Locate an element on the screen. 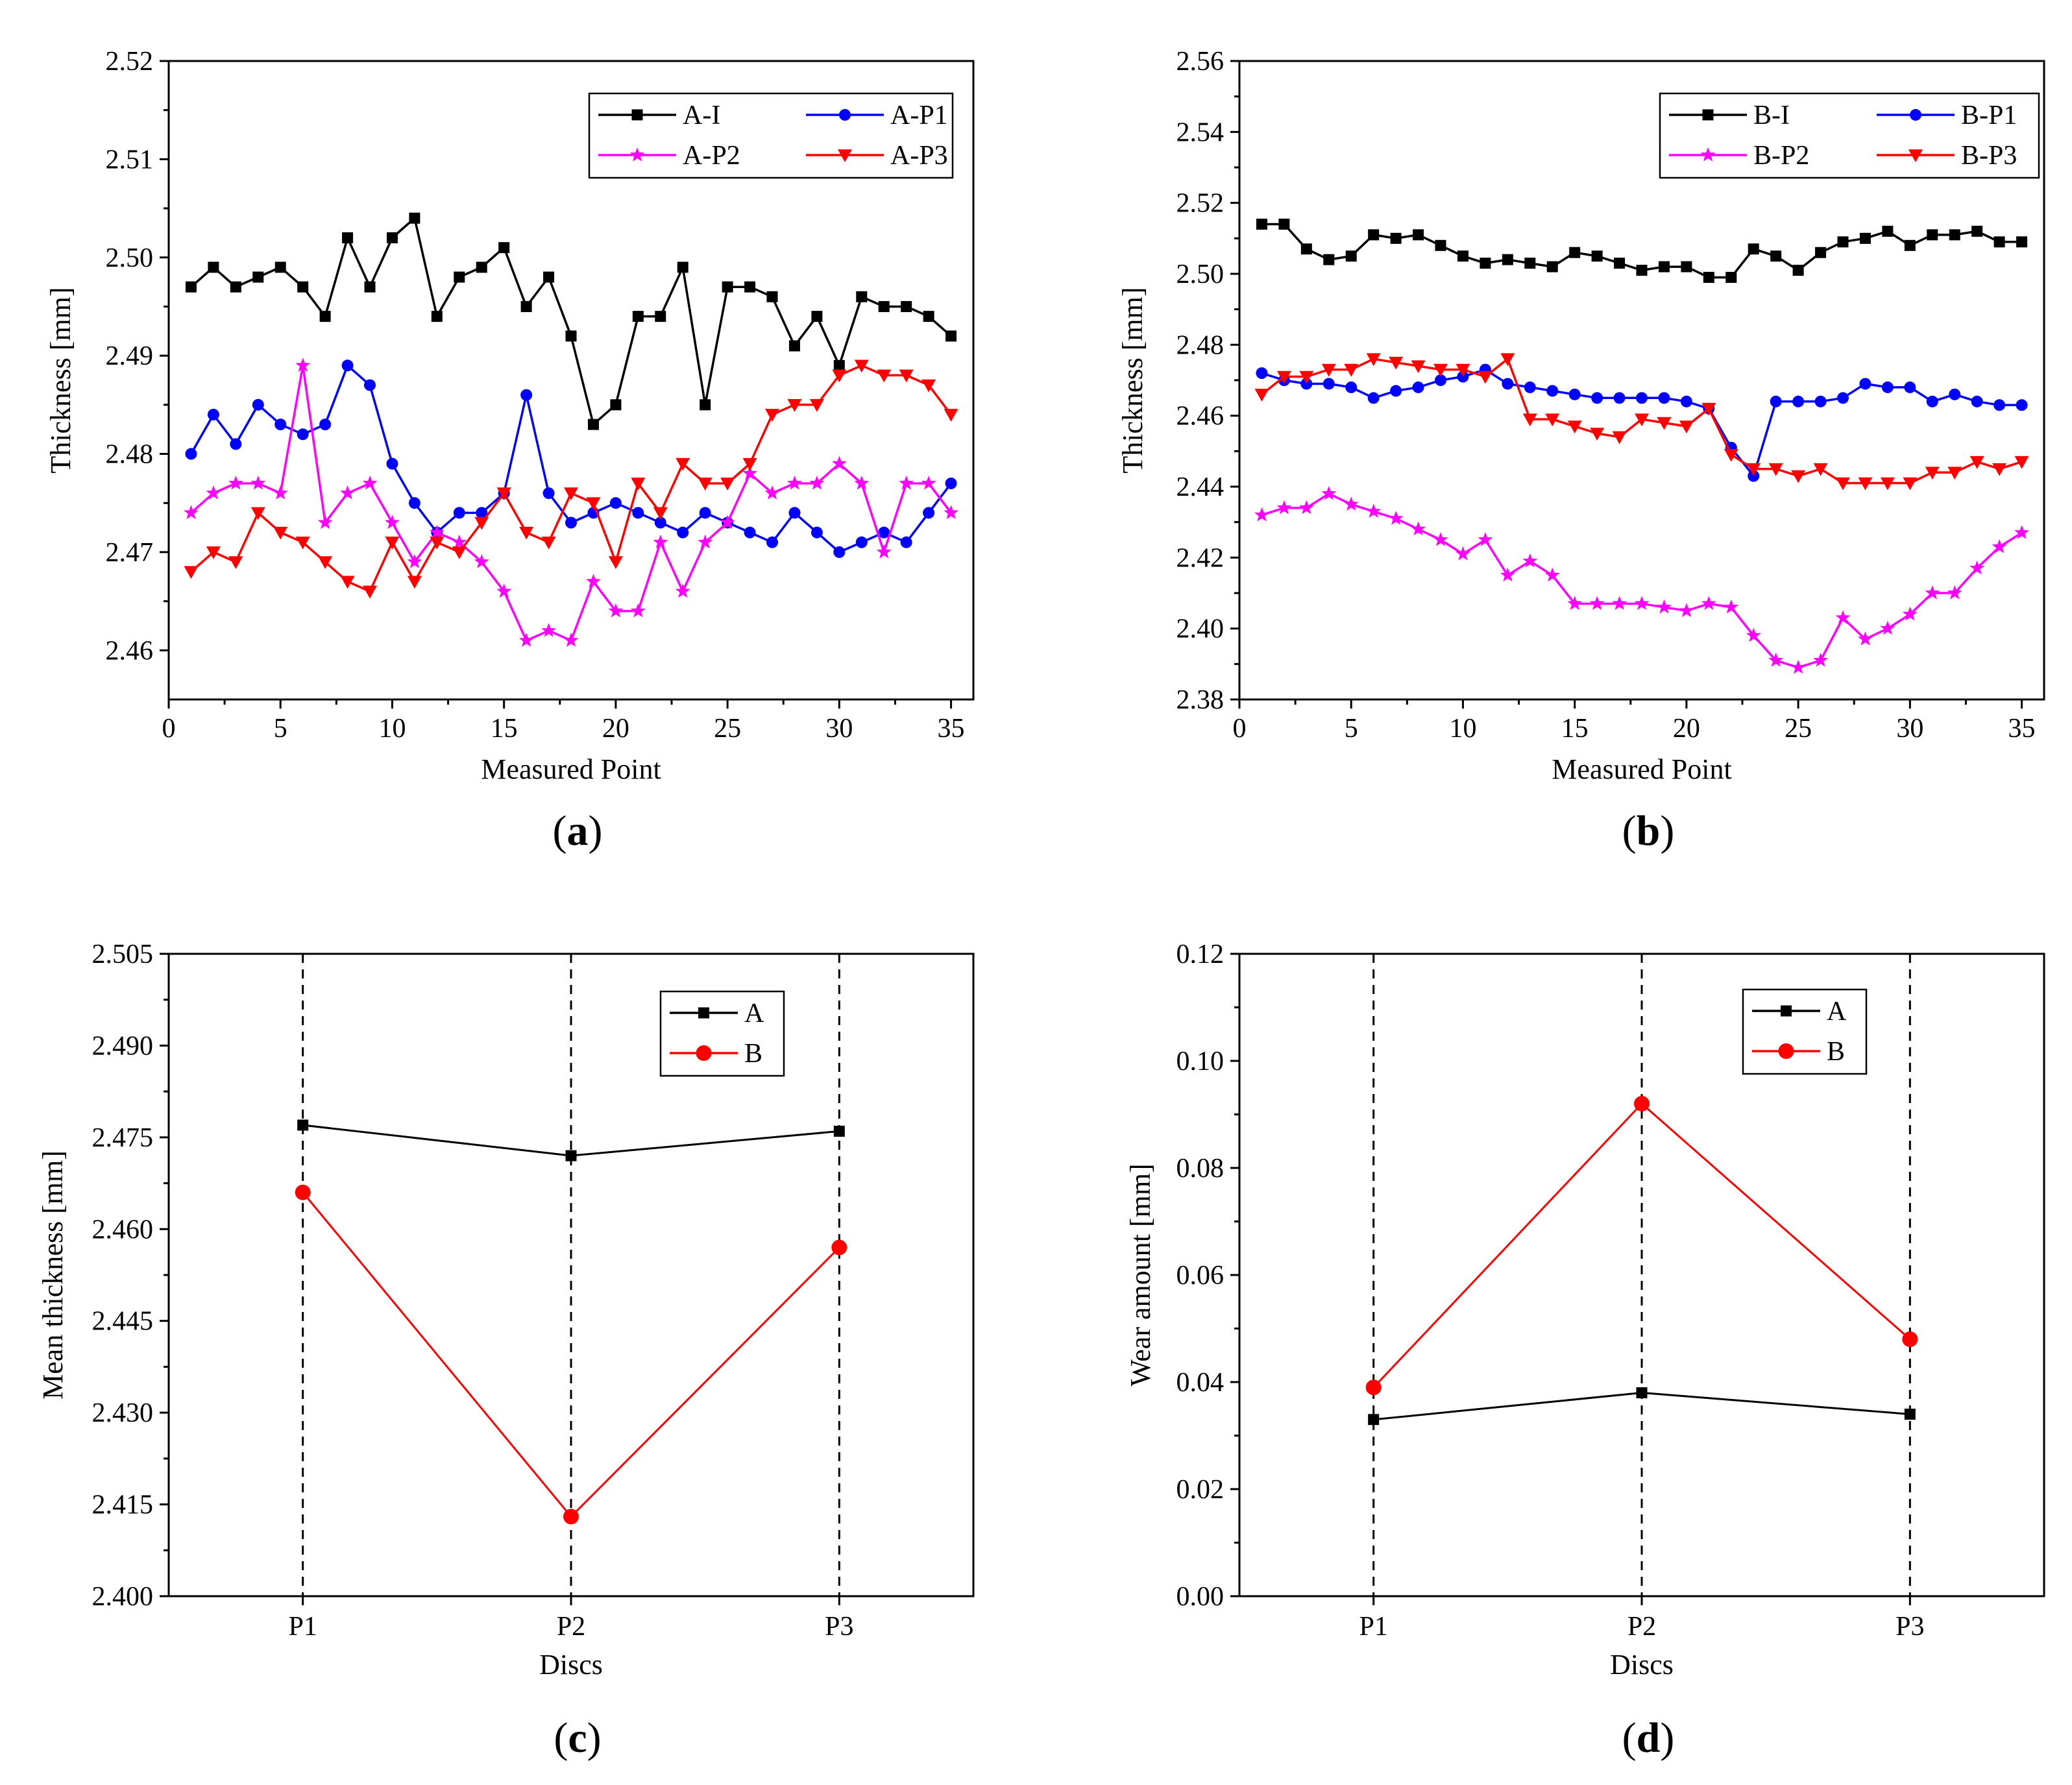 The width and height of the screenshot is (2072, 1785). panel-label: (a) is located at coordinates (578, 831).